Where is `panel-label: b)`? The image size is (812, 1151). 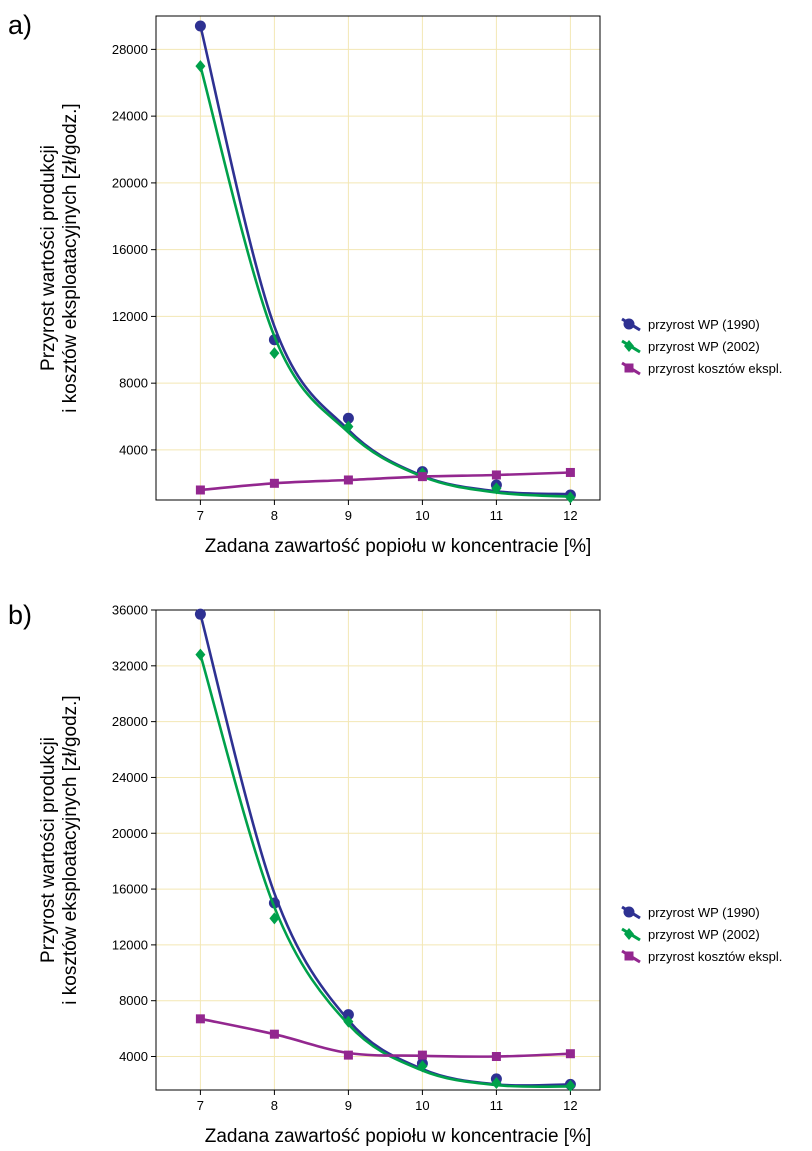 panel-label: b) is located at coordinates (20, 615).